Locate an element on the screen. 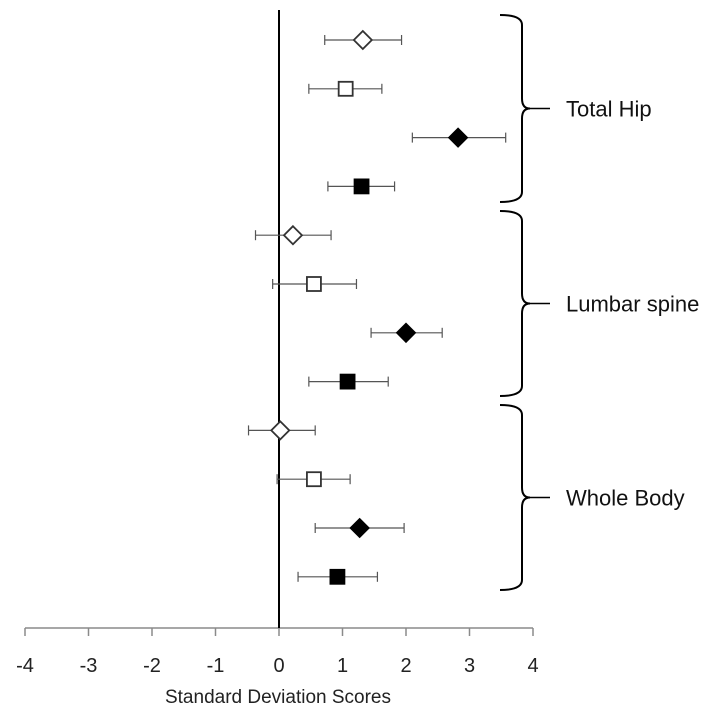  x-tick-label: 3 is located at coordinates (469, 666).